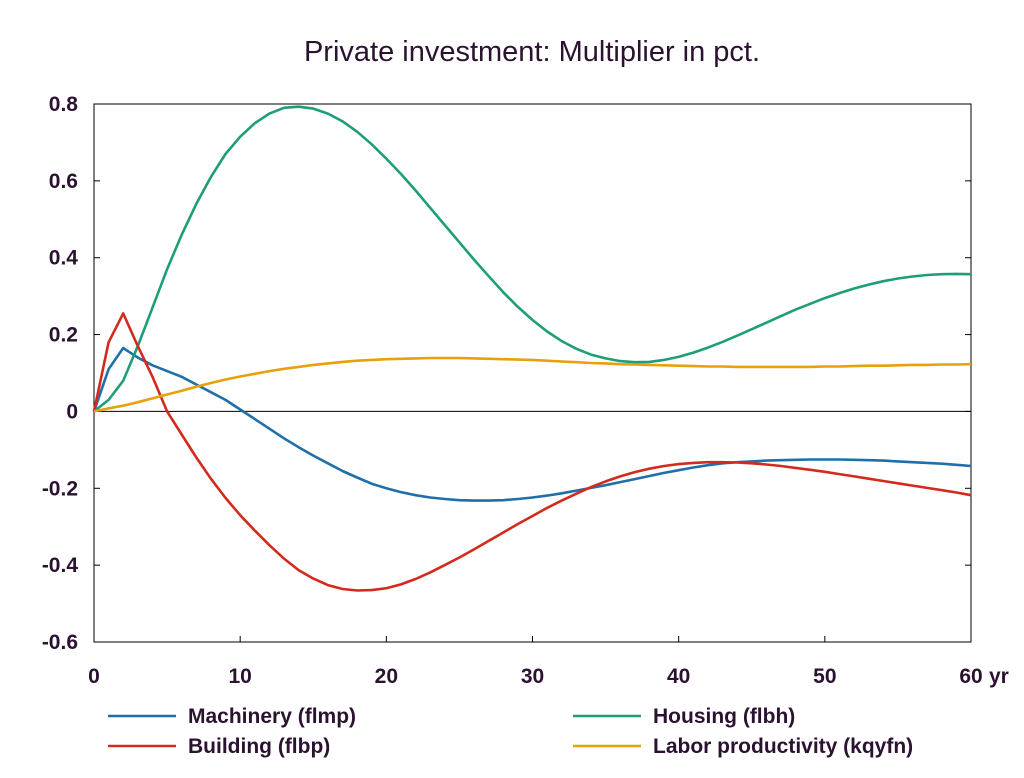 The image size is (1024, 778). Describe the element at coordinates (259, 746) in the screenshot. I see `legend-label-2: Building (flbp)` at that location.